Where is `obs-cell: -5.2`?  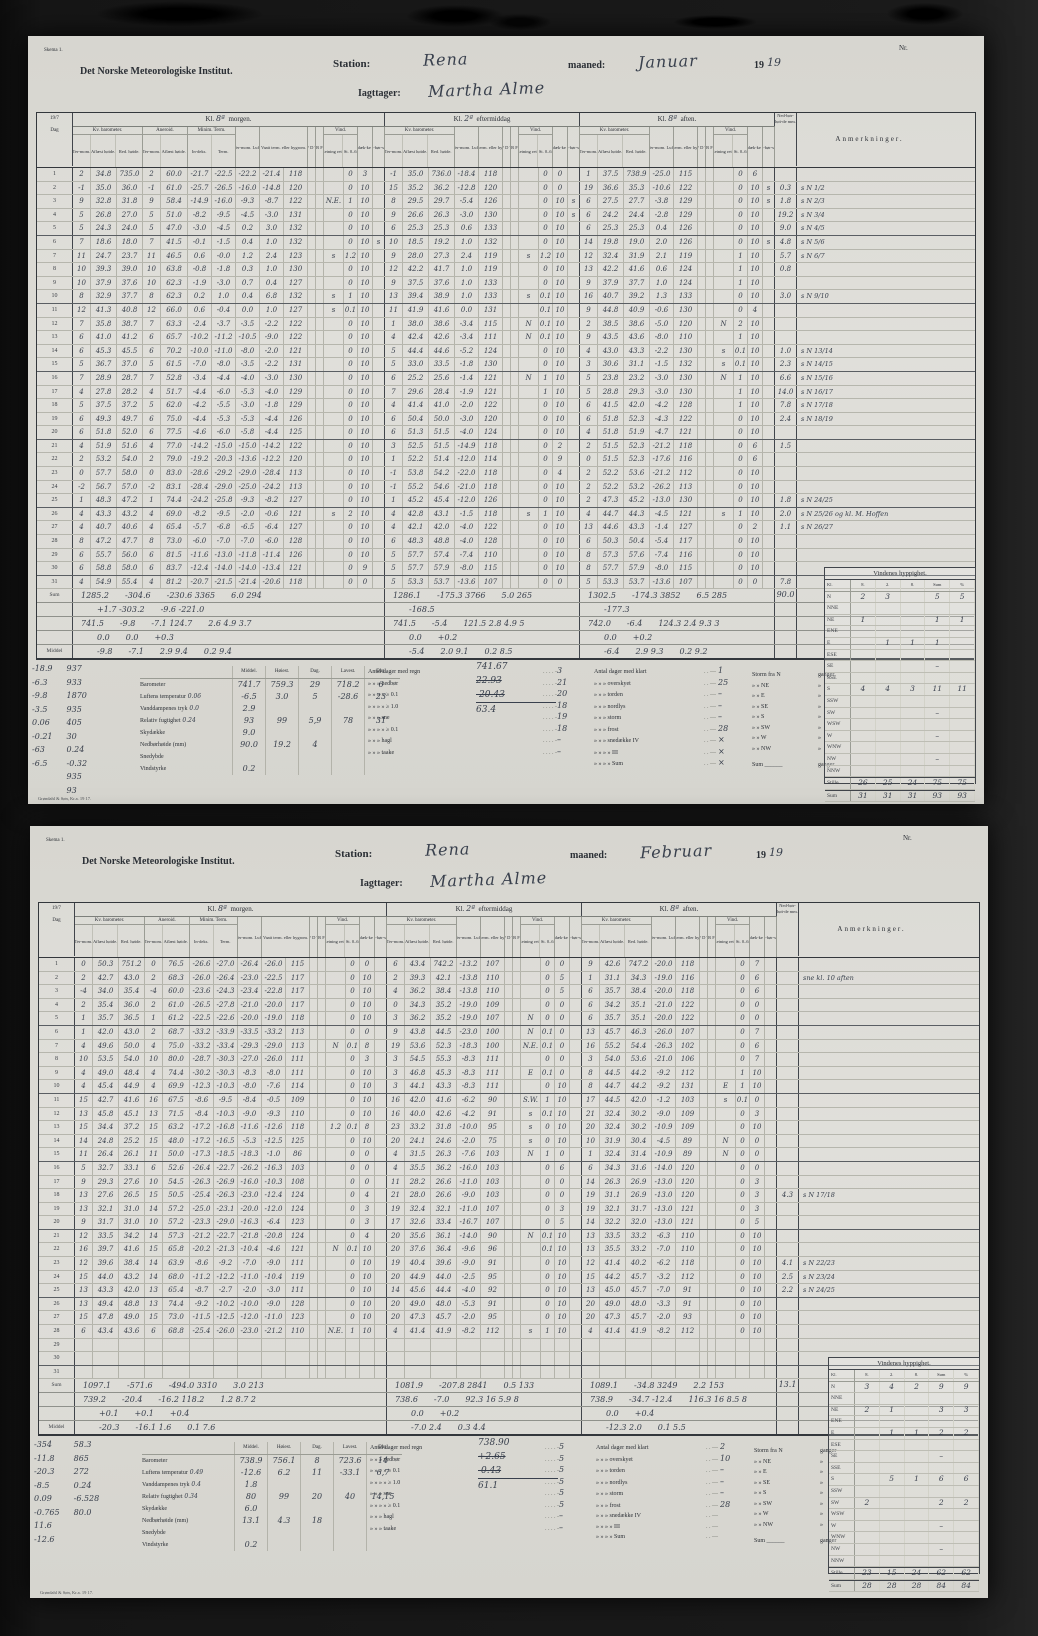
obs-cell: -5.2 is located at coordinates (467, 351).